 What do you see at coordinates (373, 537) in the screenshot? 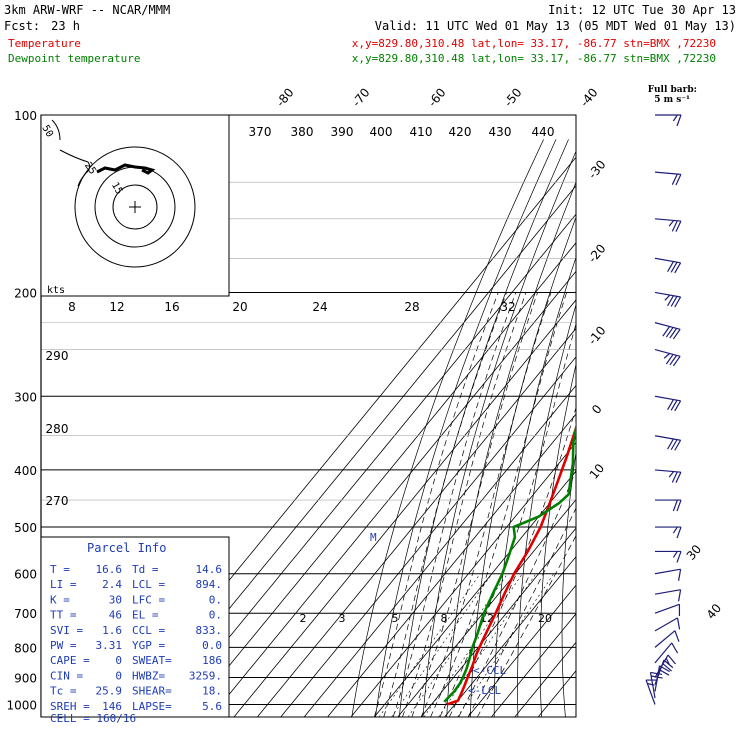
I see `marker-m: M` at bounding box center [373, 537].